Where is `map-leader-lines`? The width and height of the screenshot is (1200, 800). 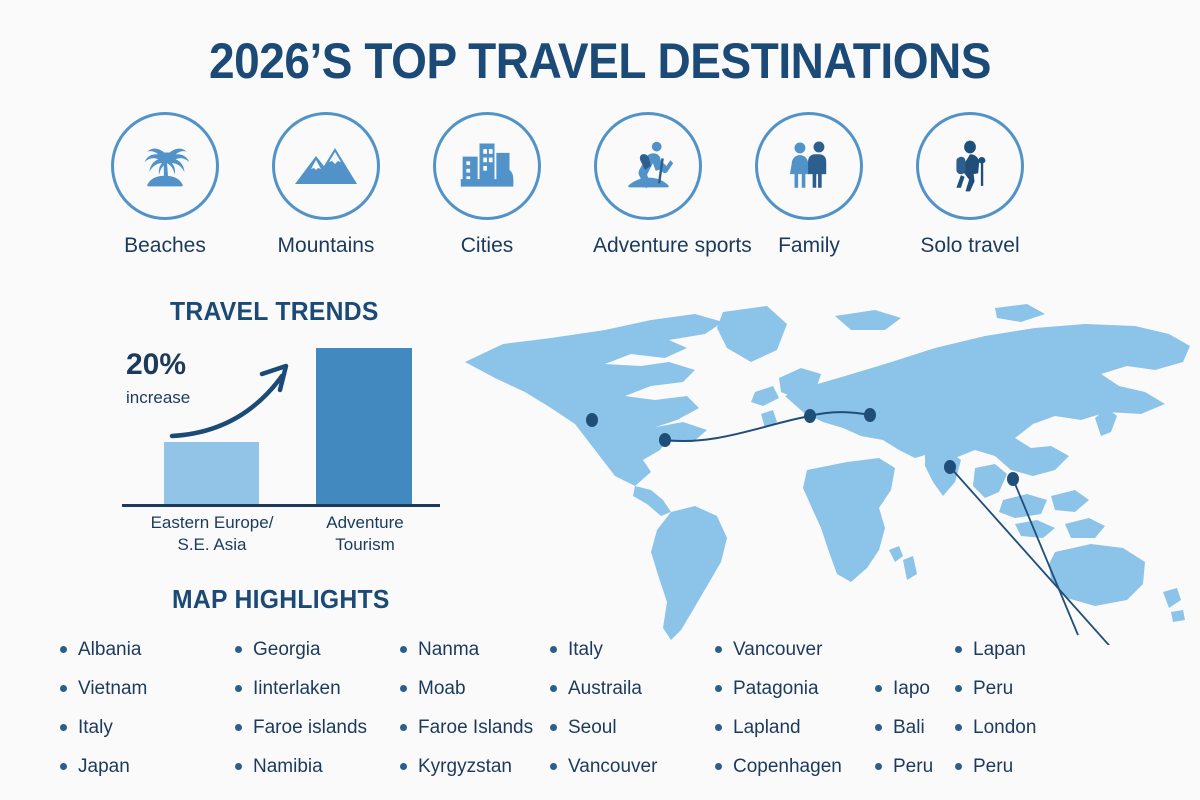 map-leader-lines is located at coordinates (1032, 559).